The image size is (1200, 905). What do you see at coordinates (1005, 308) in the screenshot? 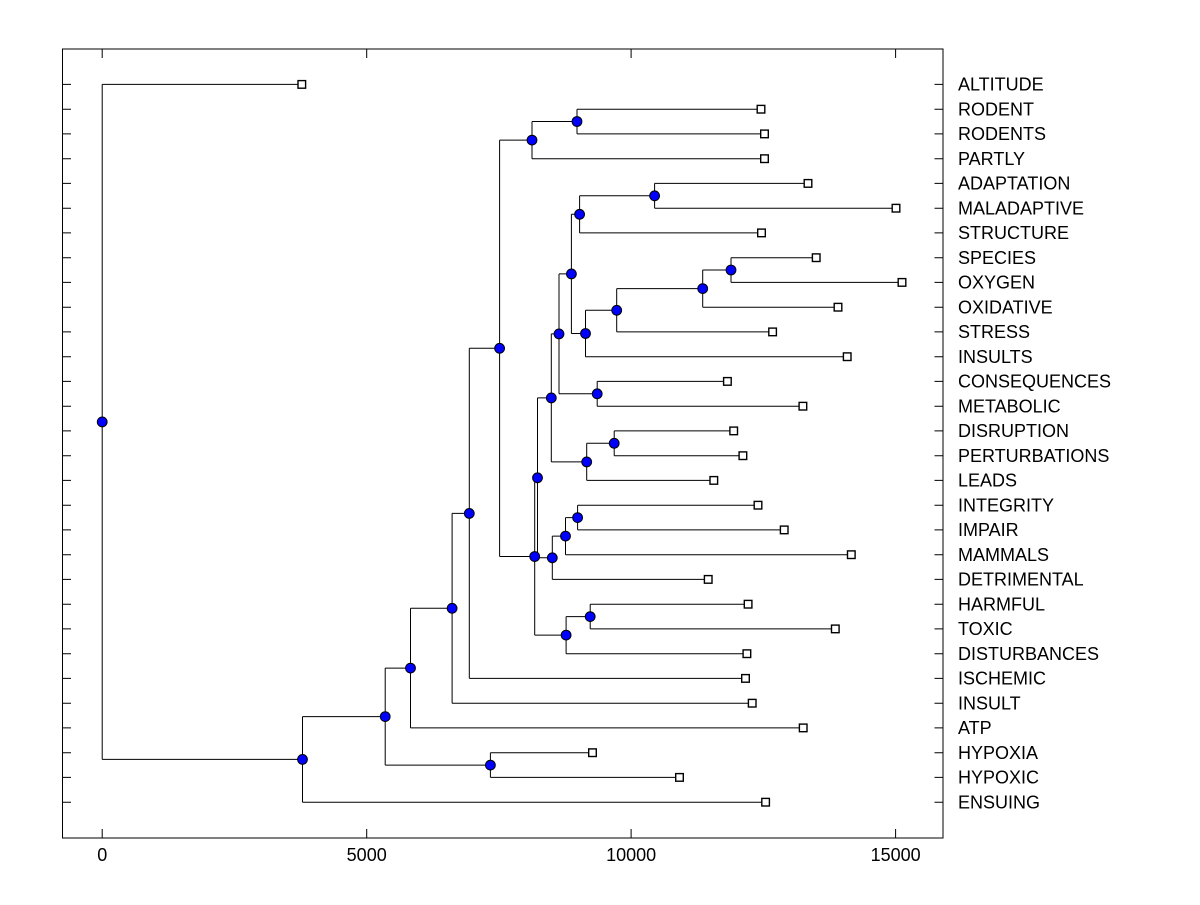
I see `svg-text: OXIDATIVE` at bounding box center [1005, 308].